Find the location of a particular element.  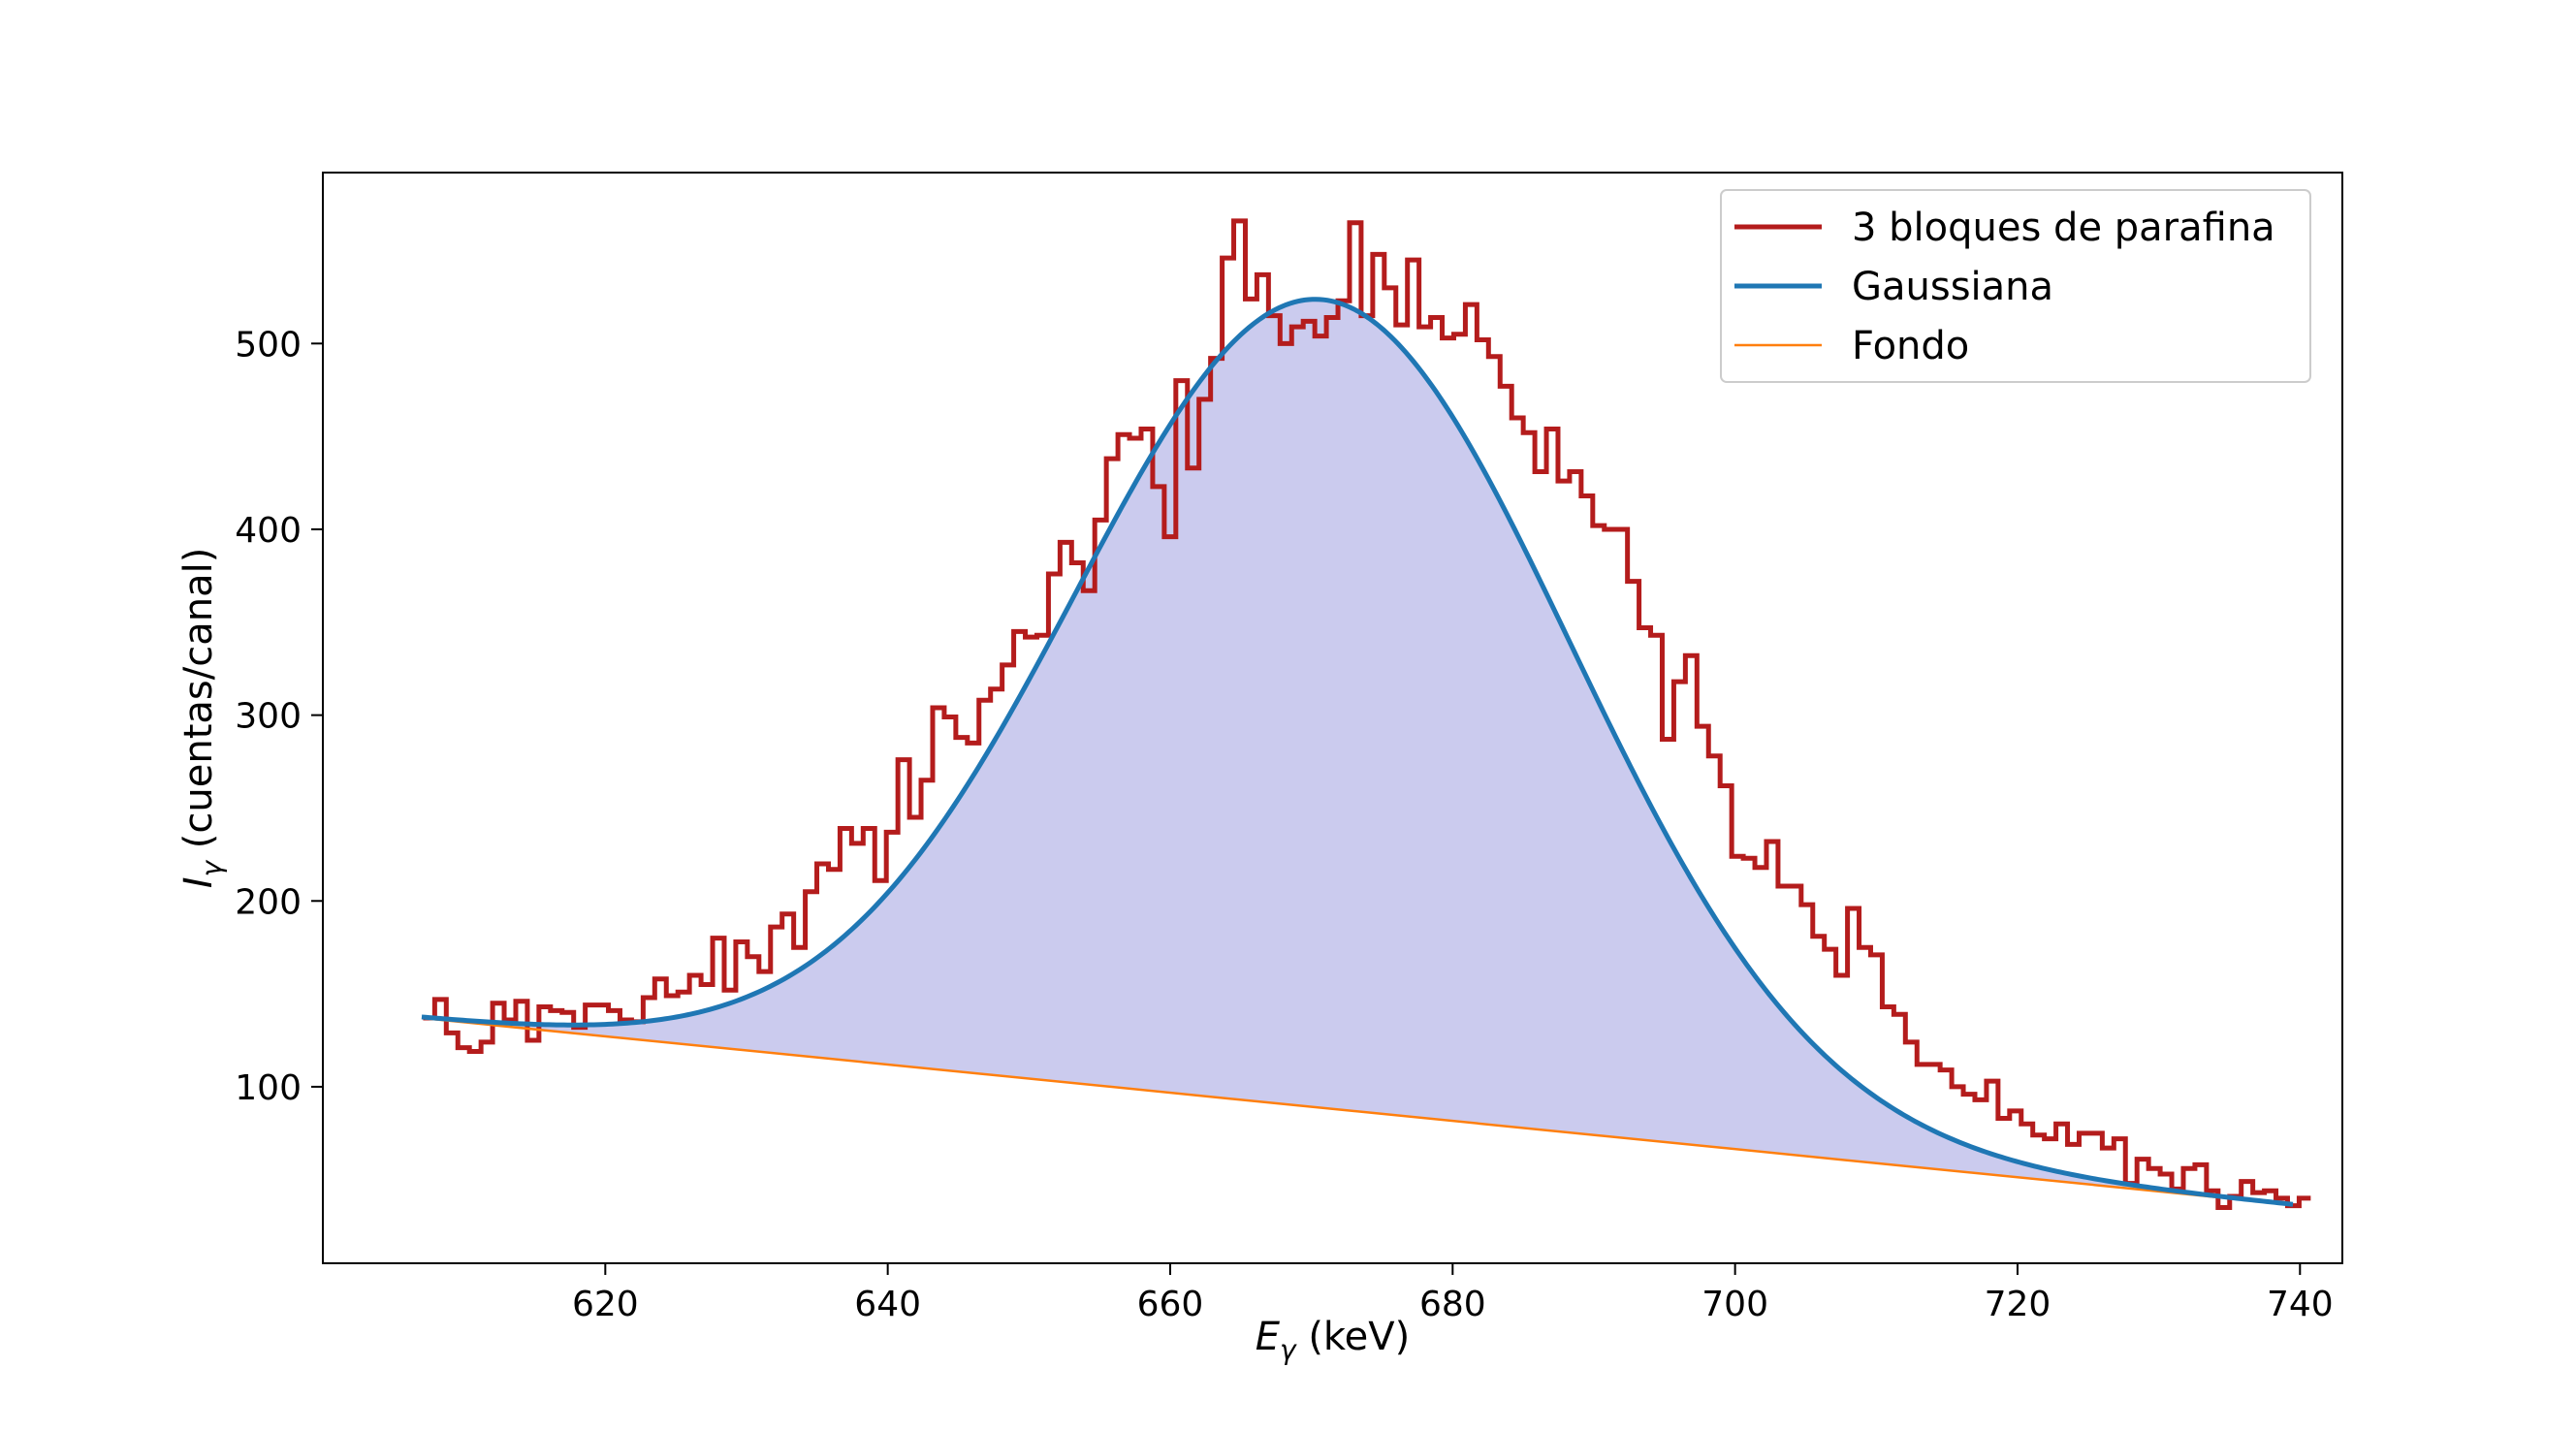

x-tick-label: 700 is located at coordinates (1734, 1304).